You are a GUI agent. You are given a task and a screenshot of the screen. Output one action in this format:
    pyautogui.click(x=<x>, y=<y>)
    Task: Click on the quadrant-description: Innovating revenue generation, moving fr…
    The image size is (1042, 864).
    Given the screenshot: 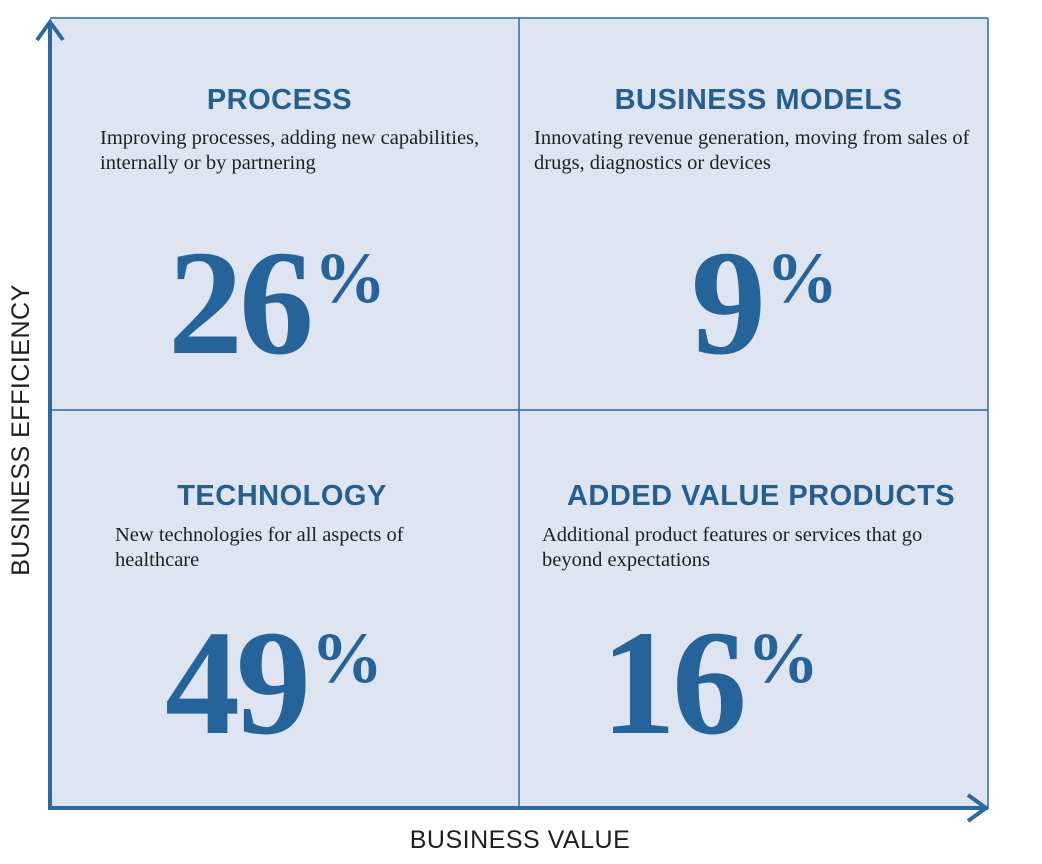 What is the action you would take?
    pyautogui.click(x=752, y=150)
    